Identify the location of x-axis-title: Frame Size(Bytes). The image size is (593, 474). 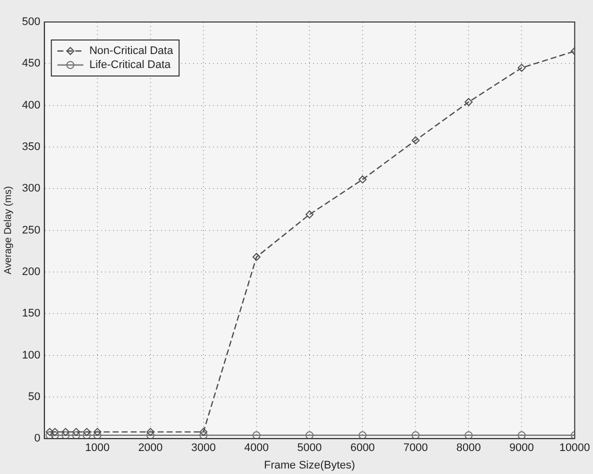
(310, 465).